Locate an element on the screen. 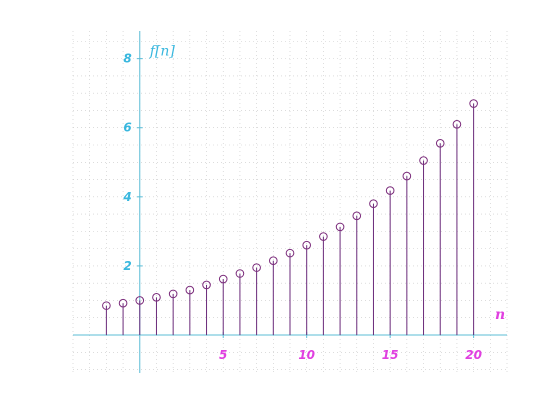 Image resolution: width=560 pixels, height=420 pixels. x-tick-label: 5 is located at coordinates (223, 355).